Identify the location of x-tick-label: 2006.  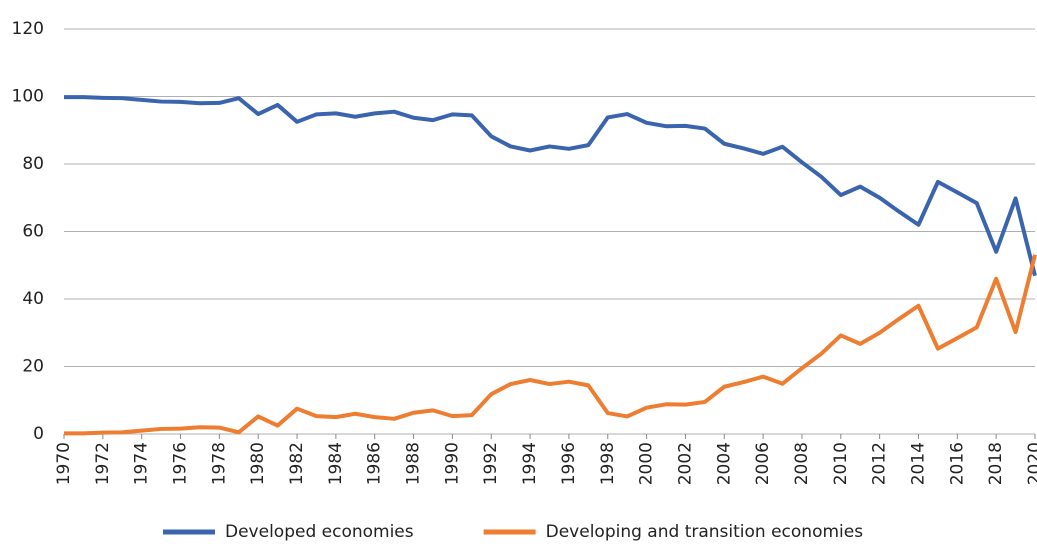
(763, 463).